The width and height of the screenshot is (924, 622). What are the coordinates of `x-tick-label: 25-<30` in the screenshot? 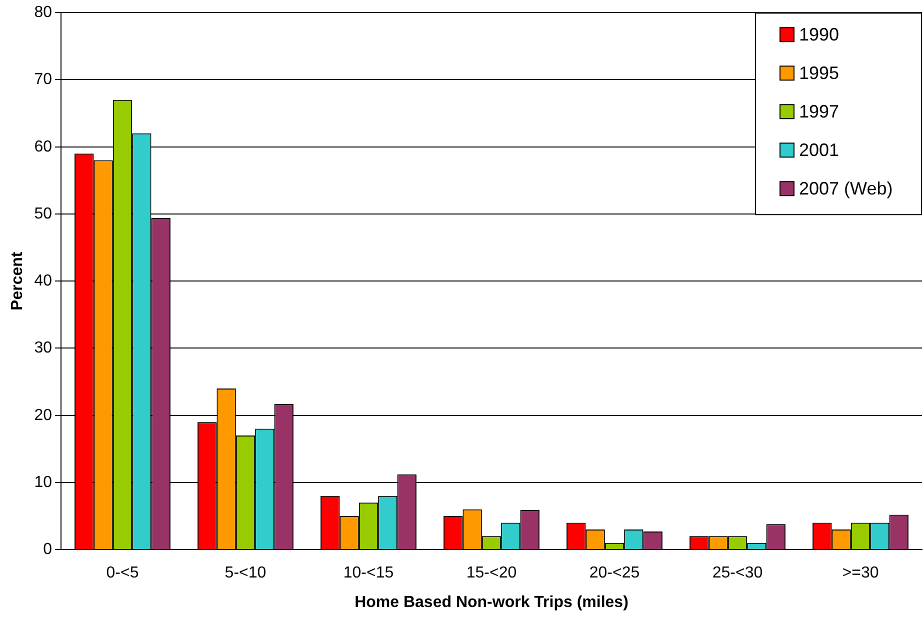 It's located at (737, 573).